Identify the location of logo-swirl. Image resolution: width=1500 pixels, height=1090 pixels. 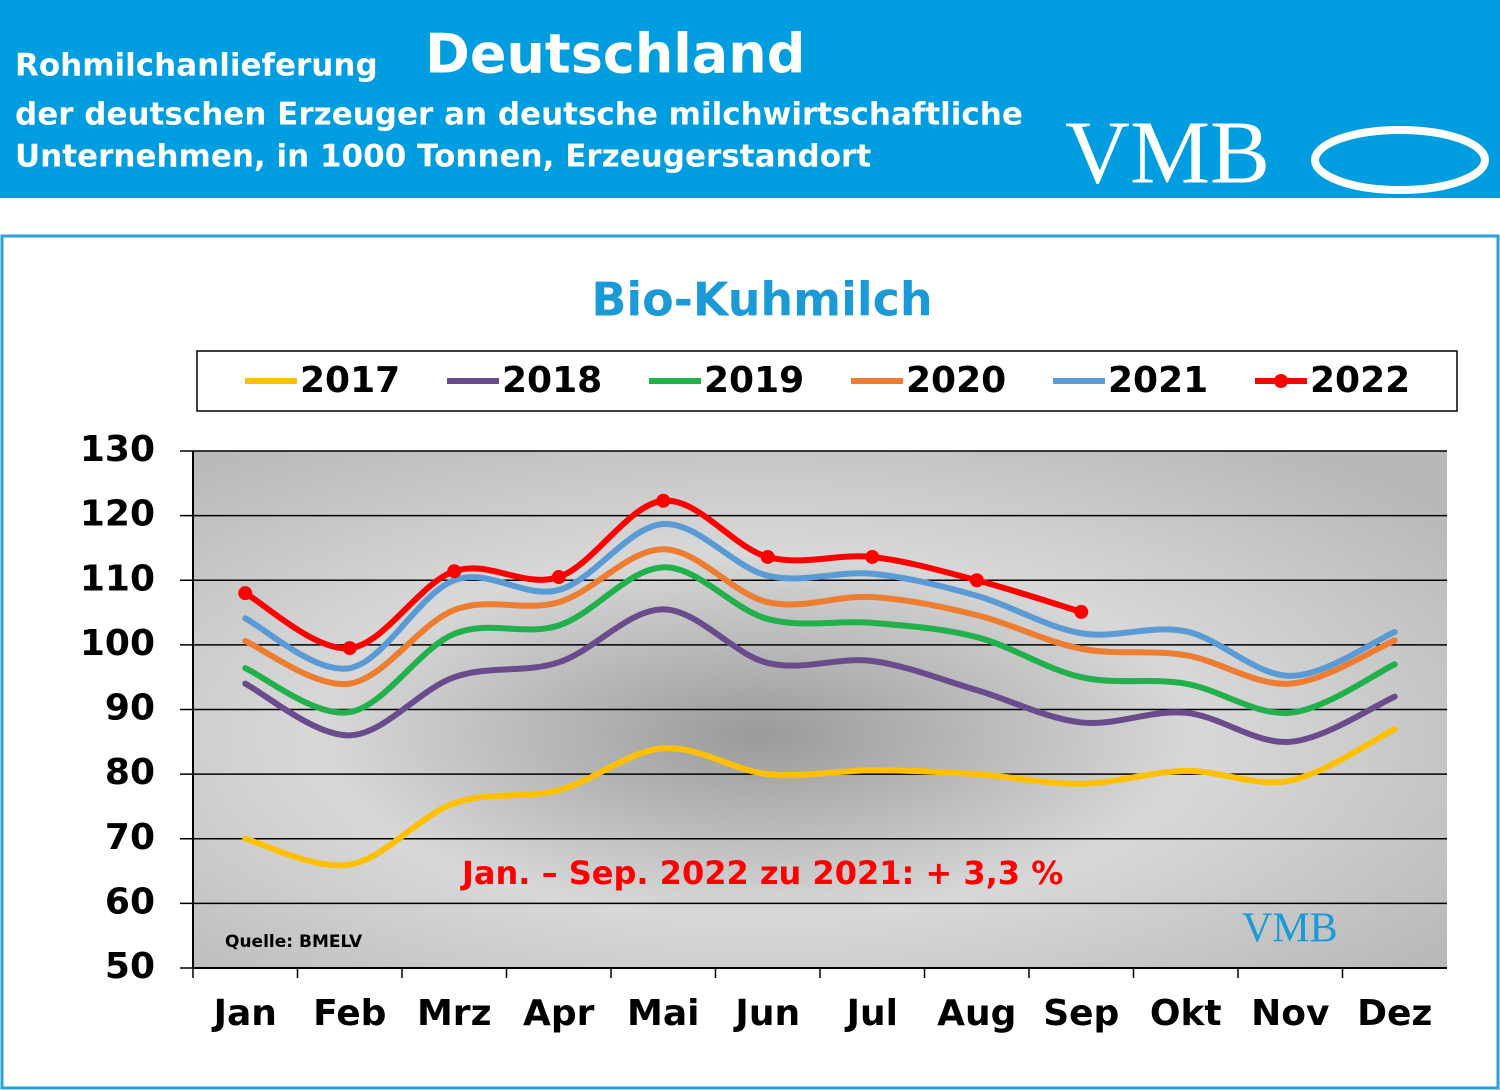
(1400, 160).